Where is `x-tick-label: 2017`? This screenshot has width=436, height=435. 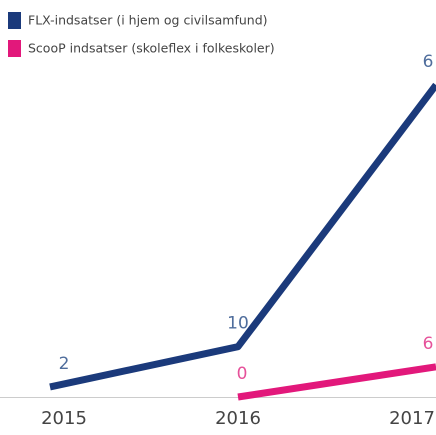
x-tick-label: 2017 is located at coordinates (412, 418).